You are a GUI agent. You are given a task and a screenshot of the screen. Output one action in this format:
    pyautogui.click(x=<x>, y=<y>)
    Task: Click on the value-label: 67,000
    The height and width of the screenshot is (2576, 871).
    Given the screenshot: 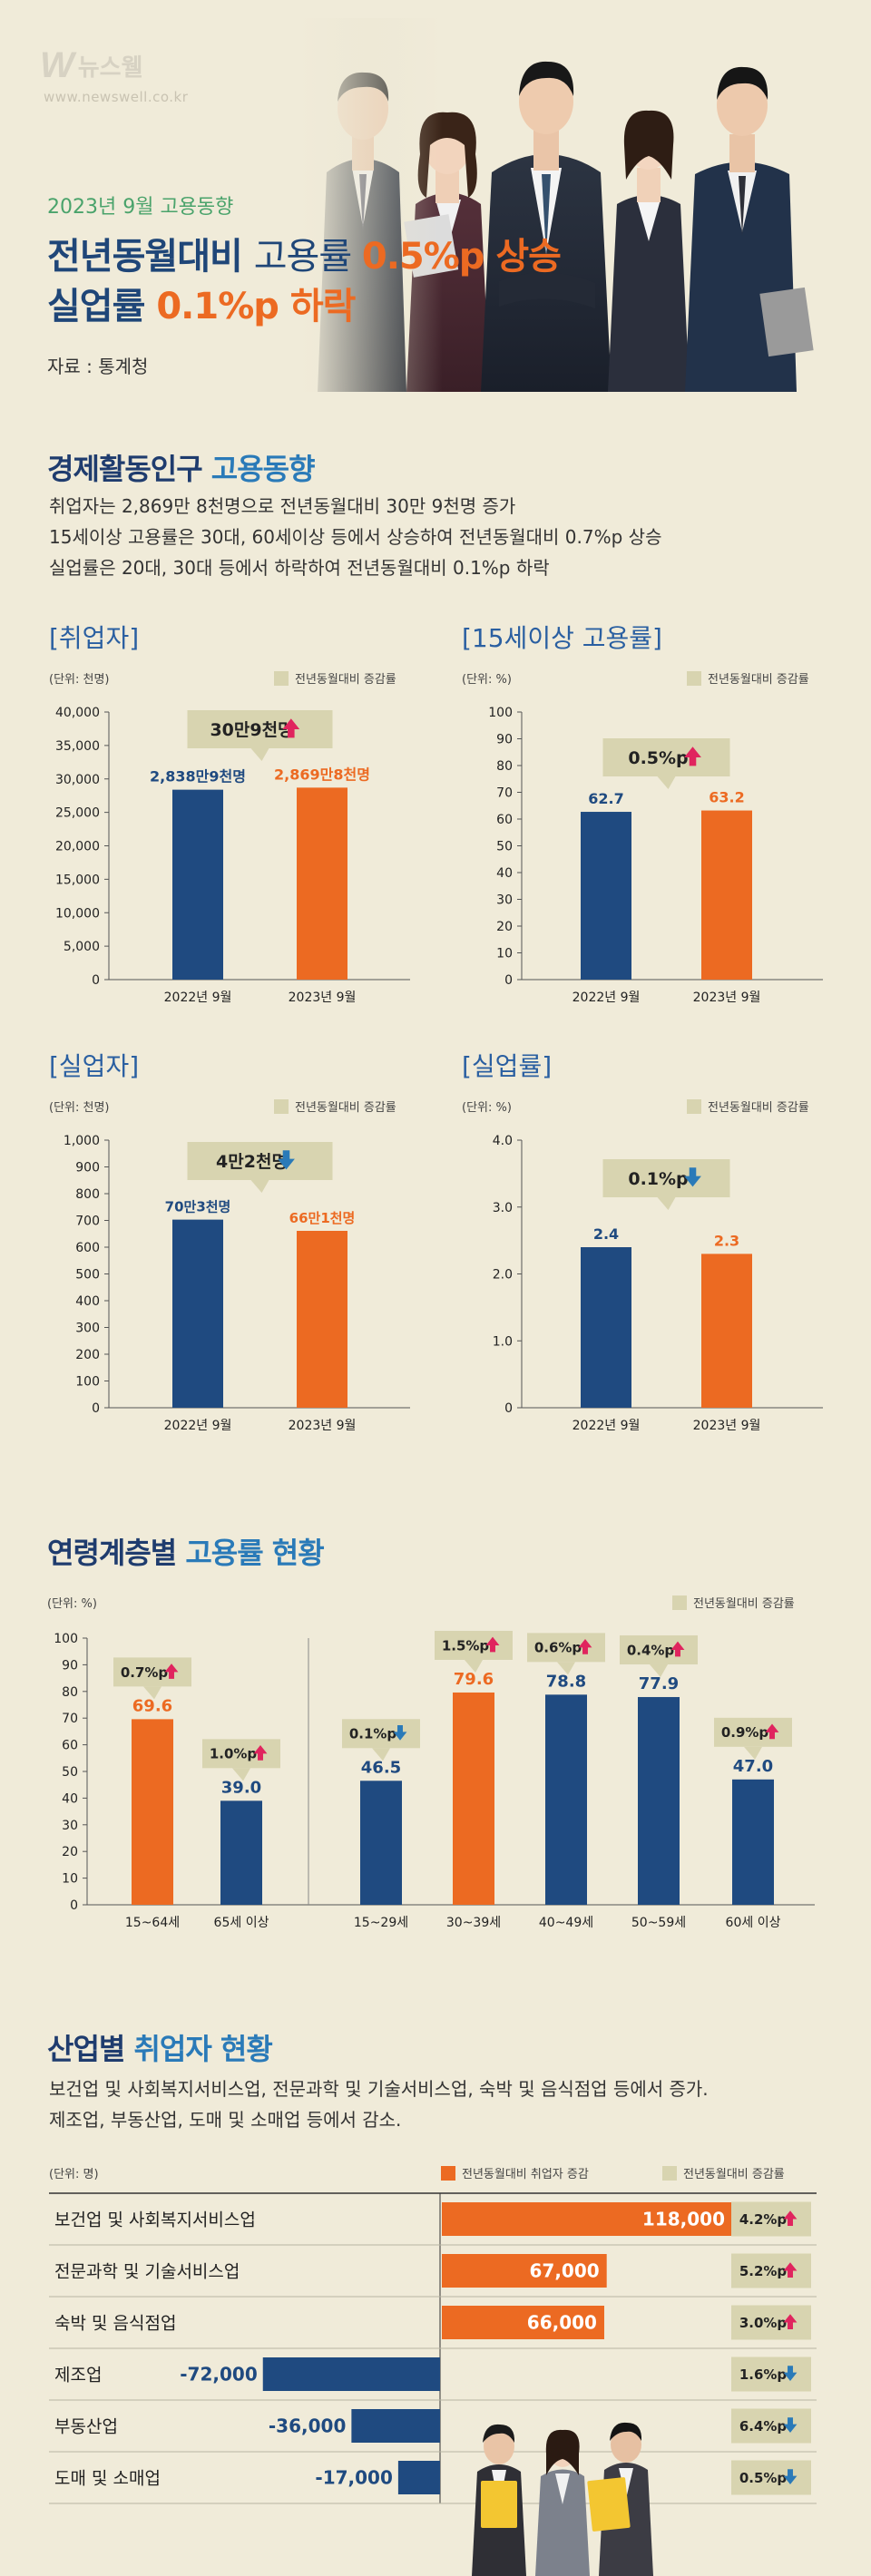 What is the action you would take?
    pyautogui.click(x=565, y=2271)
    